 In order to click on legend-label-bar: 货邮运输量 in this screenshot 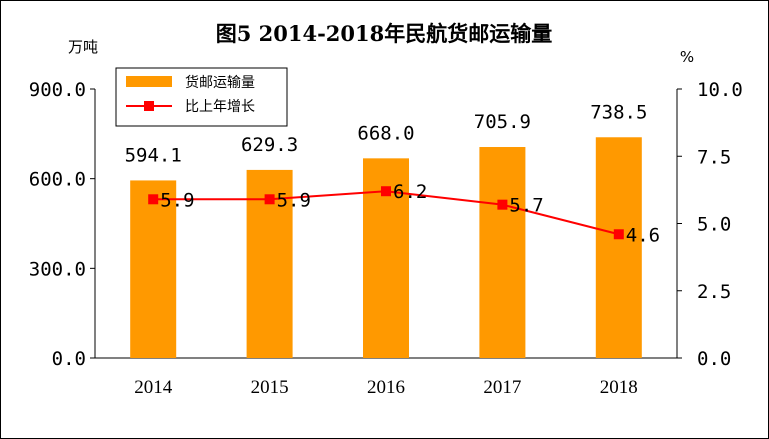, I will do `click(220, 82)`.